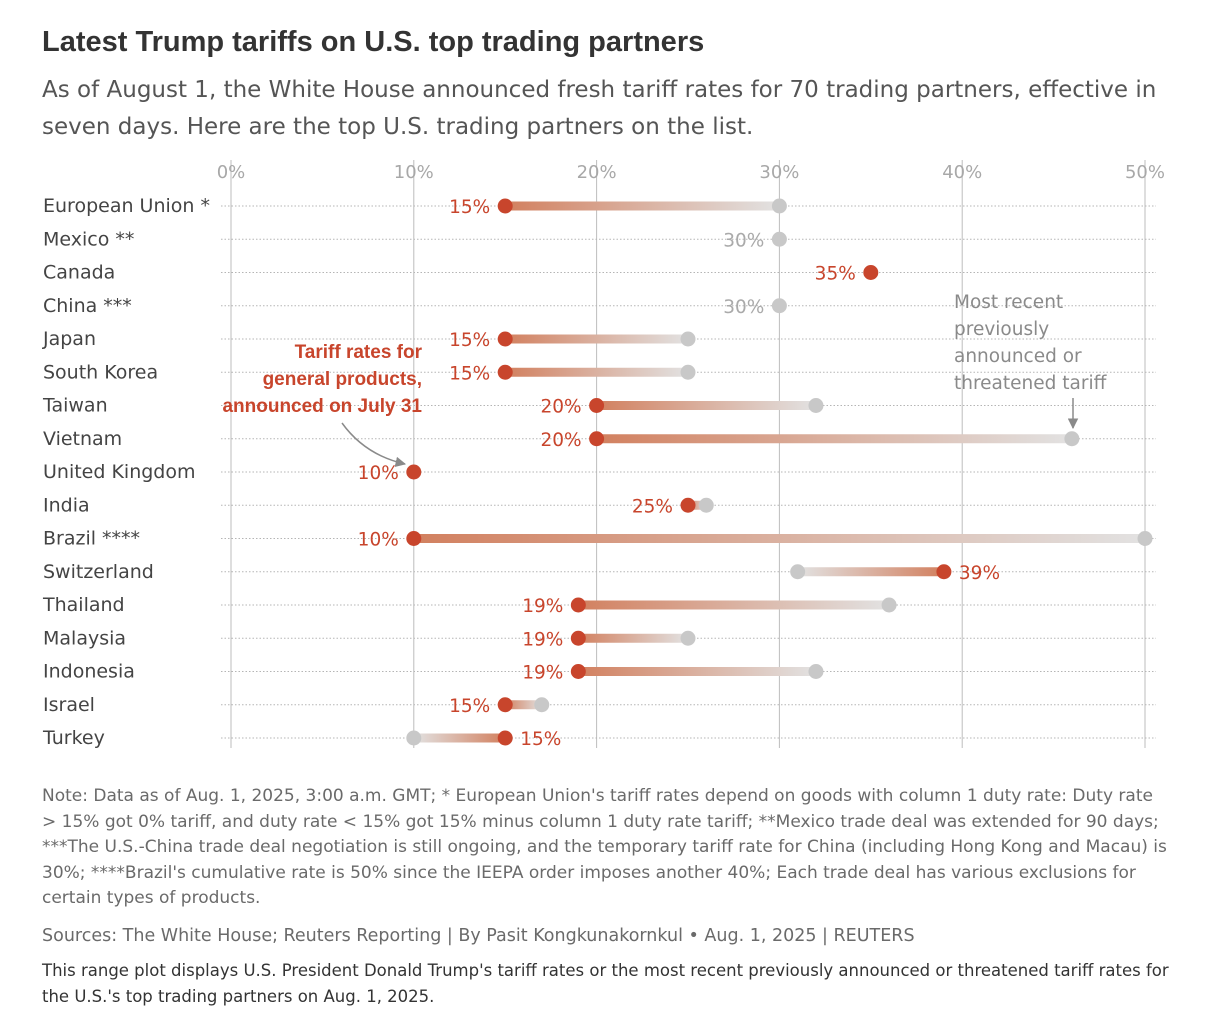  Describe the element at coordinates (89, 672) in the screenshot. I see `row-label: Indonesia` at that location.